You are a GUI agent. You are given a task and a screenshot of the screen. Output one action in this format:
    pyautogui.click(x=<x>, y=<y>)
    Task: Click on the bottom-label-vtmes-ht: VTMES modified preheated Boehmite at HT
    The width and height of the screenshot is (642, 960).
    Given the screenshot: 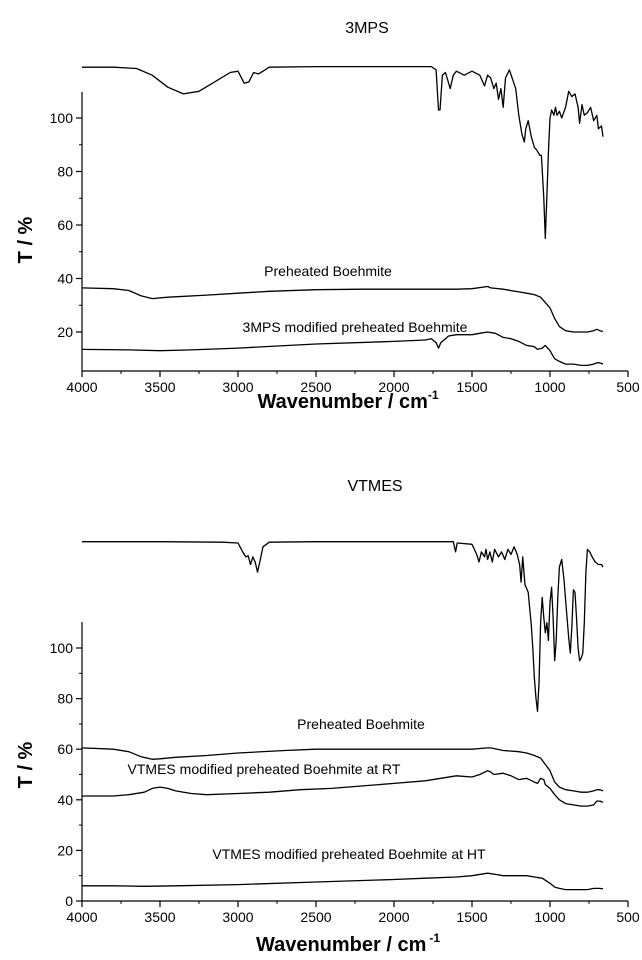 What is the action you would take?
    pyautogui.click(x=349, y=854)
    